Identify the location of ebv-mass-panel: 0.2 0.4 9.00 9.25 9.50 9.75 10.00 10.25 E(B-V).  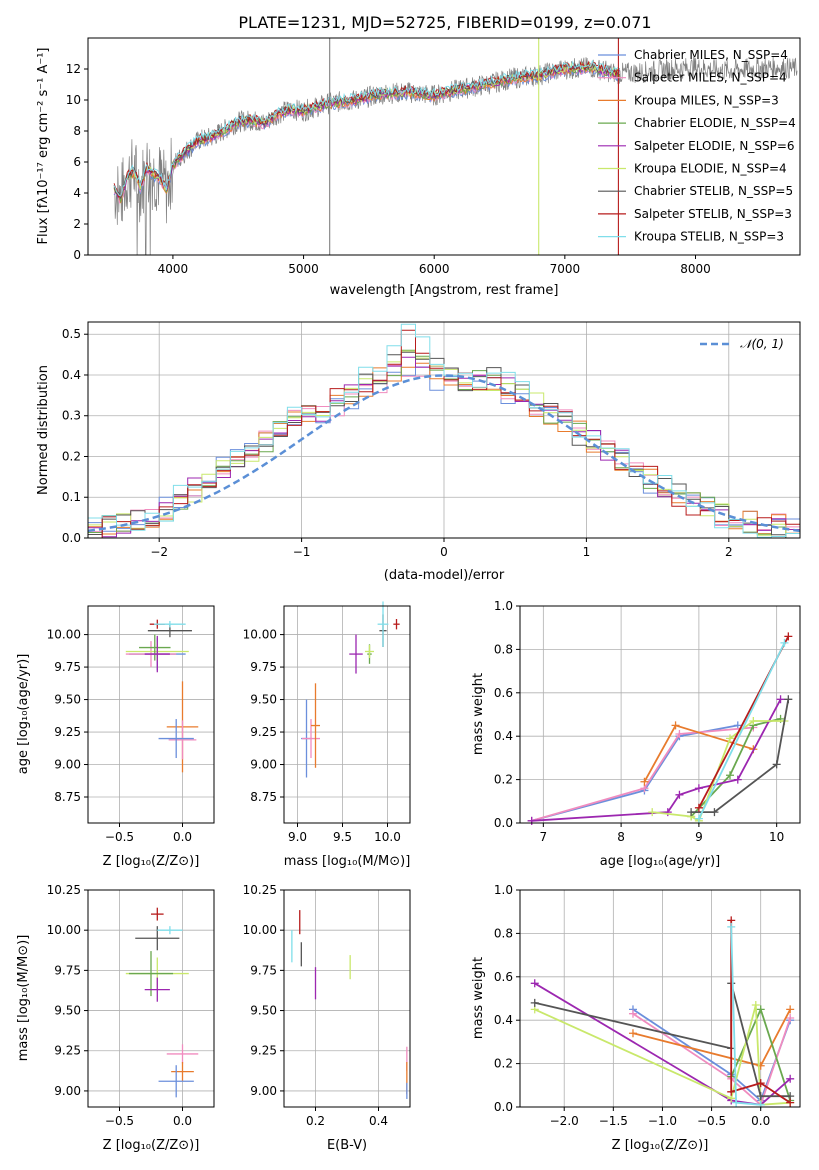
(327, 1018).